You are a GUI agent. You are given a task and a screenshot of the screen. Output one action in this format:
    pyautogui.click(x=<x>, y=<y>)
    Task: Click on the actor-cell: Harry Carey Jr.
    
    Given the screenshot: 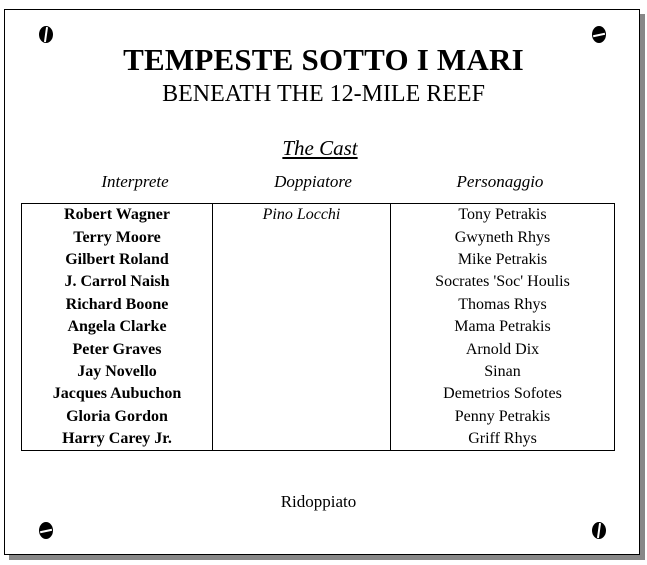 What is the action you would take?
    pyautogui.click(x=117, y=439)
    